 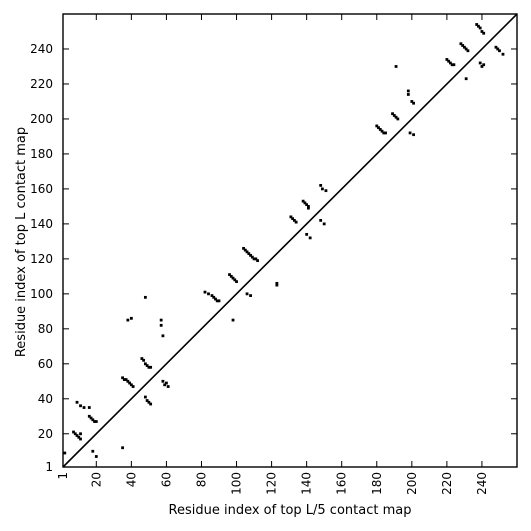 What do you see at coordinates (447, 483) in the screenshot?
I see `x-tick-label: 220` at bounding box center [447, 483].